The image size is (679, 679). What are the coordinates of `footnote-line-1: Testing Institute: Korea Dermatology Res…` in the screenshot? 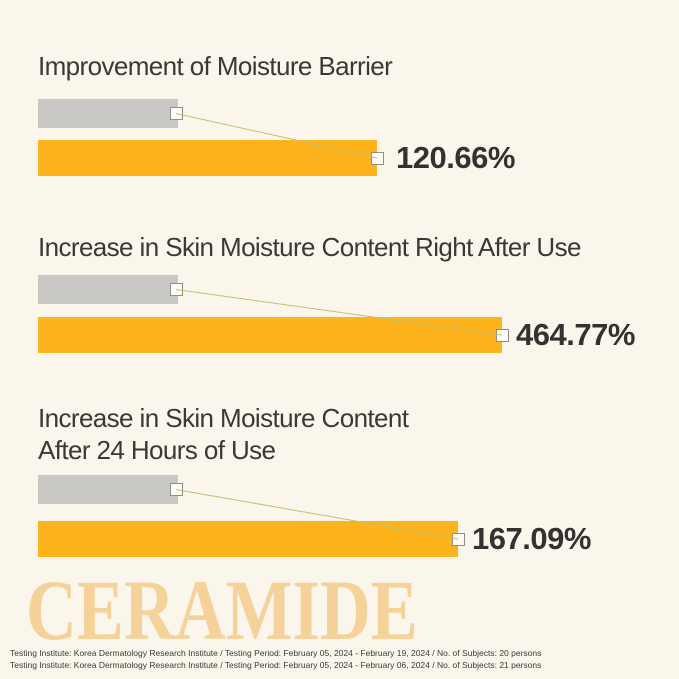 It's located at (276, 653).